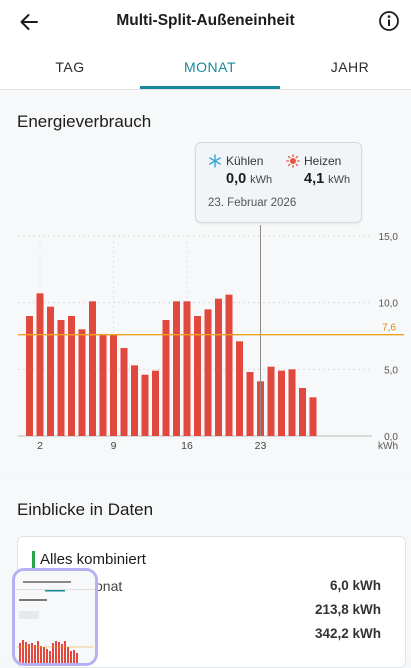  I want to click on y-tick-label: 0,0, so click(391, 437).